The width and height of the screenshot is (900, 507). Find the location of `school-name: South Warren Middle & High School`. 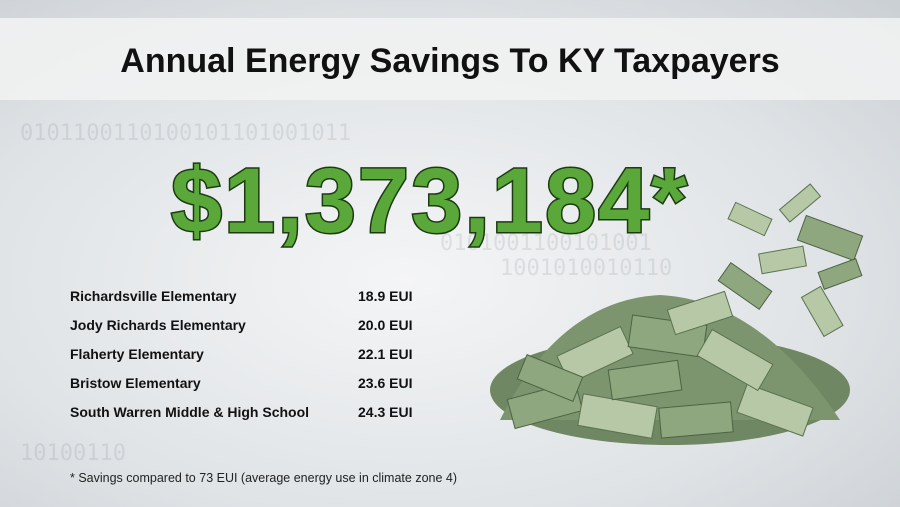

school-name: South Warren Middle & High School is located at coordinates (189, 412).